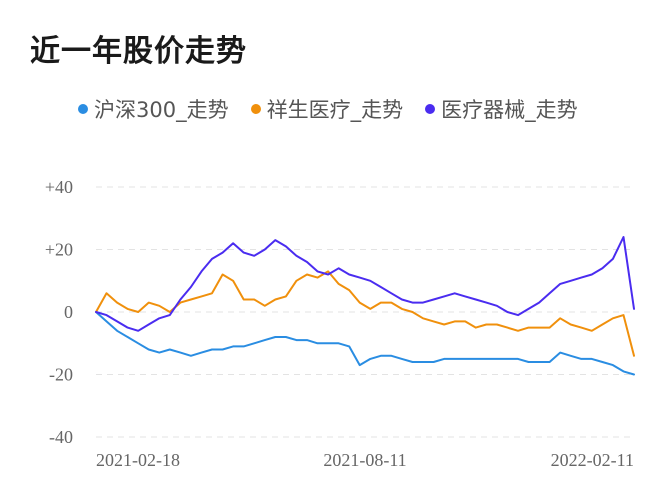  I want to click on legend-label: 医疗器械_走势, so click(509, 110).